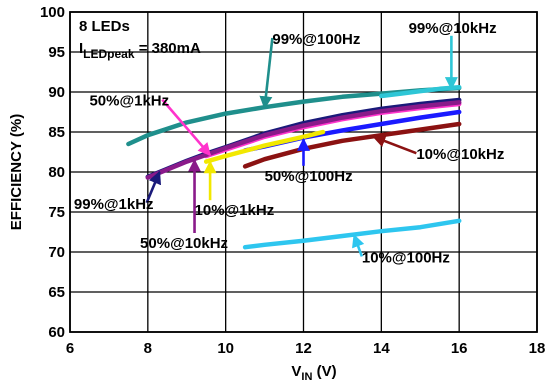  What do you see at coordinates (52, 12) in the screenshot?
I see `y-tick-label: 100` at bounding box center [52, 12].